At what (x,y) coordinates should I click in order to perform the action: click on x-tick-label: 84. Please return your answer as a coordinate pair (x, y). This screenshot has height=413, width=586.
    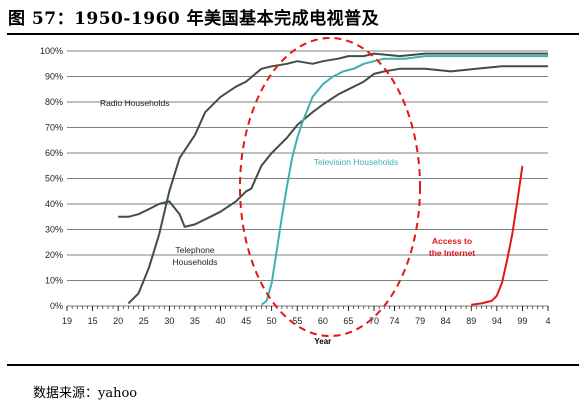
    Looking at the image, I should click on (446, 321).